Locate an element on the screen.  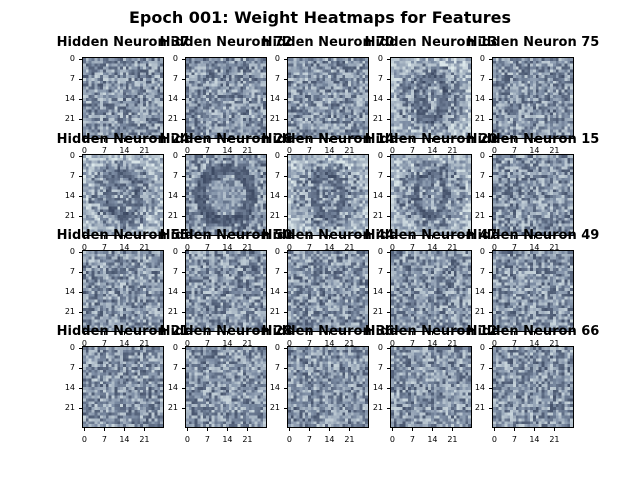
panel-title: Hidden Neuron 66 is located at coordinates (533, 331).